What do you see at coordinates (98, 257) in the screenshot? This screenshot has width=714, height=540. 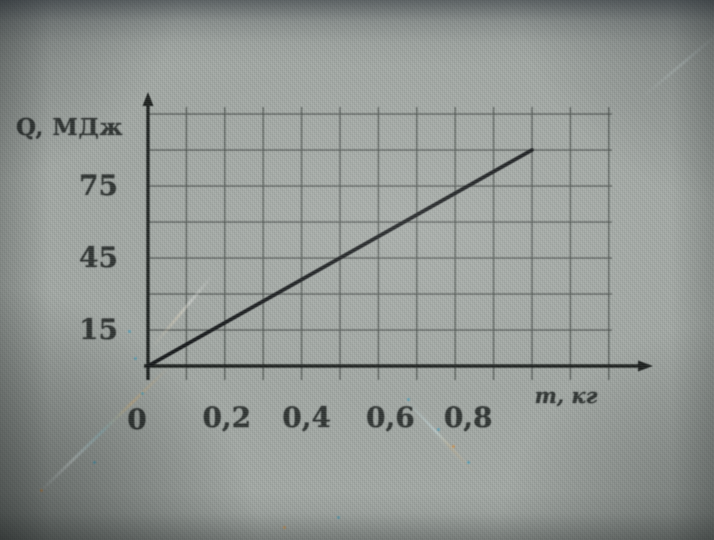 I see `y-tick-label: 45` at bounding box center [98, 257].